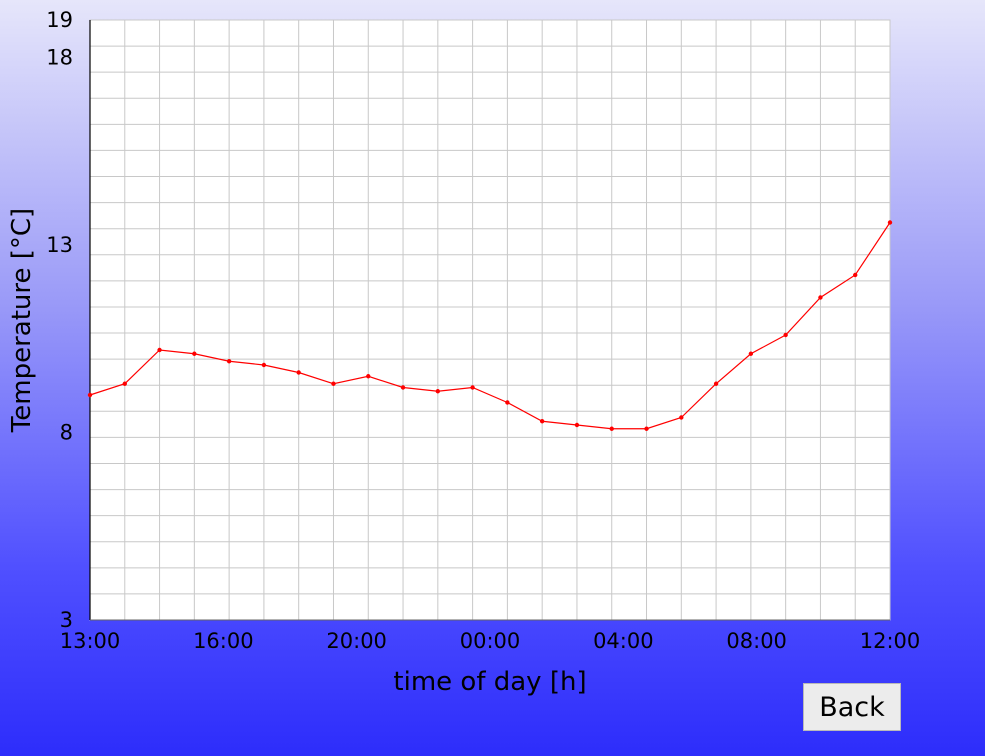 This screenshot has width=985, height=756. I want to click on y-tick-label: 18, so click(59, 58).